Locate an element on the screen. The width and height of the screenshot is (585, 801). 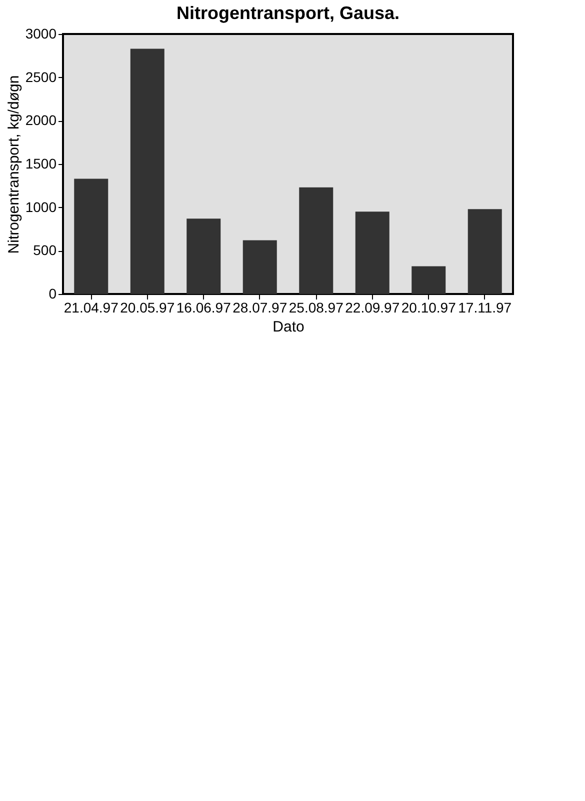
x-tick-label: 16.06.97 is located at coordinates (204, 308).